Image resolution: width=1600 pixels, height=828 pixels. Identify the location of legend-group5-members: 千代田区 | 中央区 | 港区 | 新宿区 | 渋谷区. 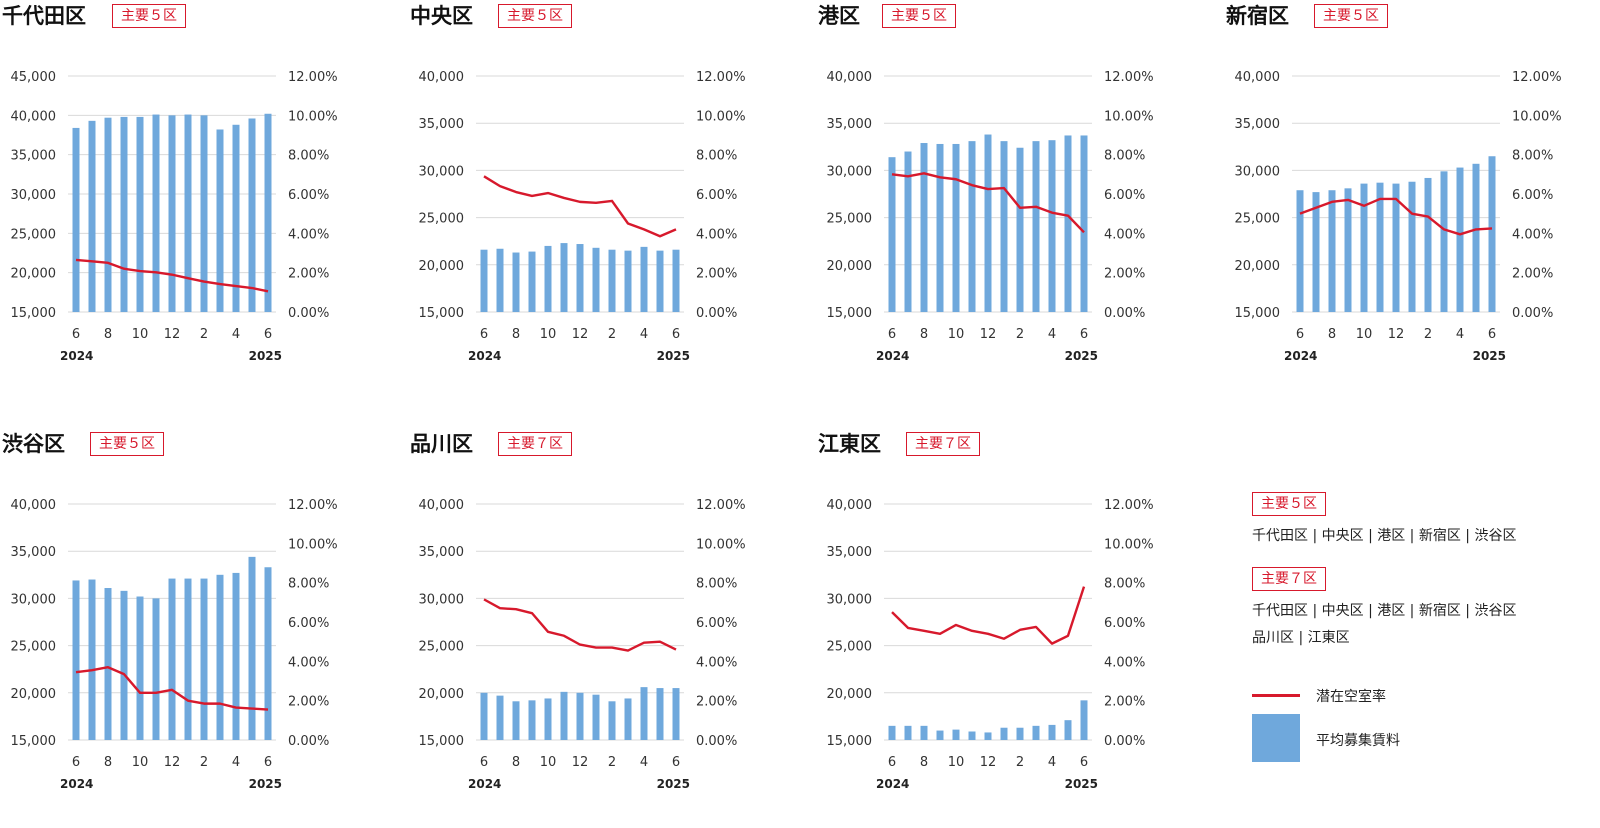
(1384, 536).